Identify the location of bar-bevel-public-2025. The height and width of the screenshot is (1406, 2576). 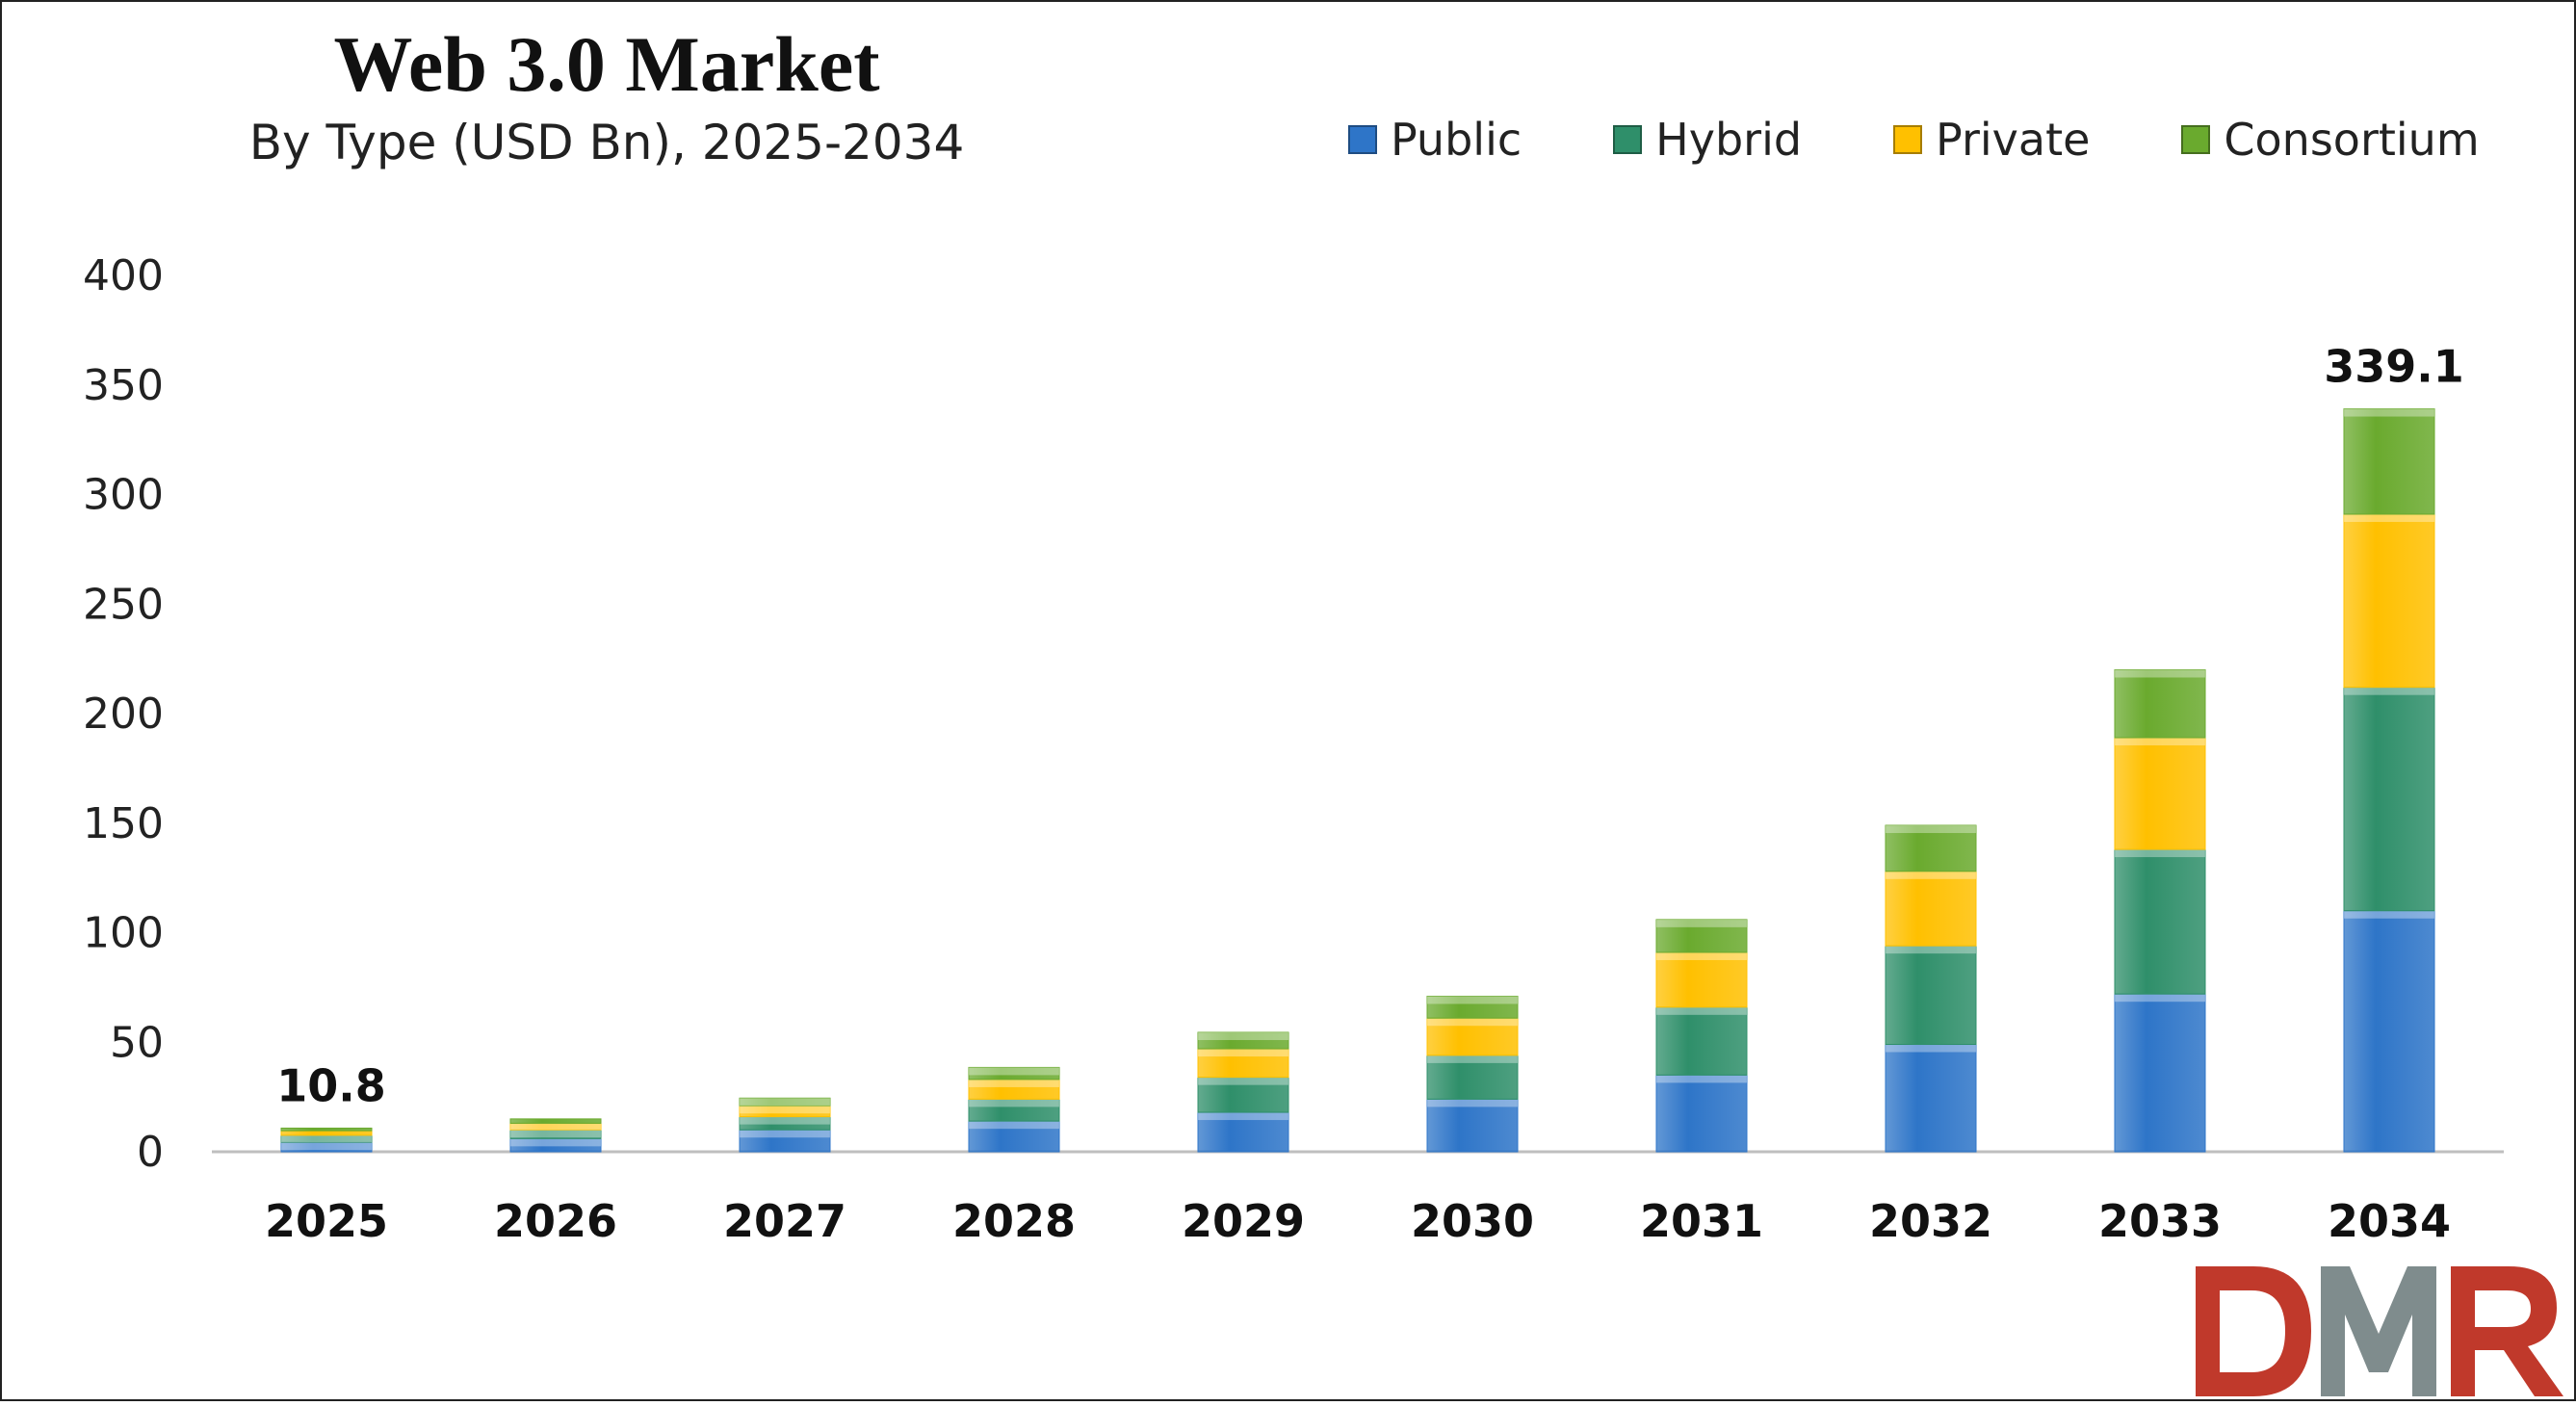
(326, 1146).